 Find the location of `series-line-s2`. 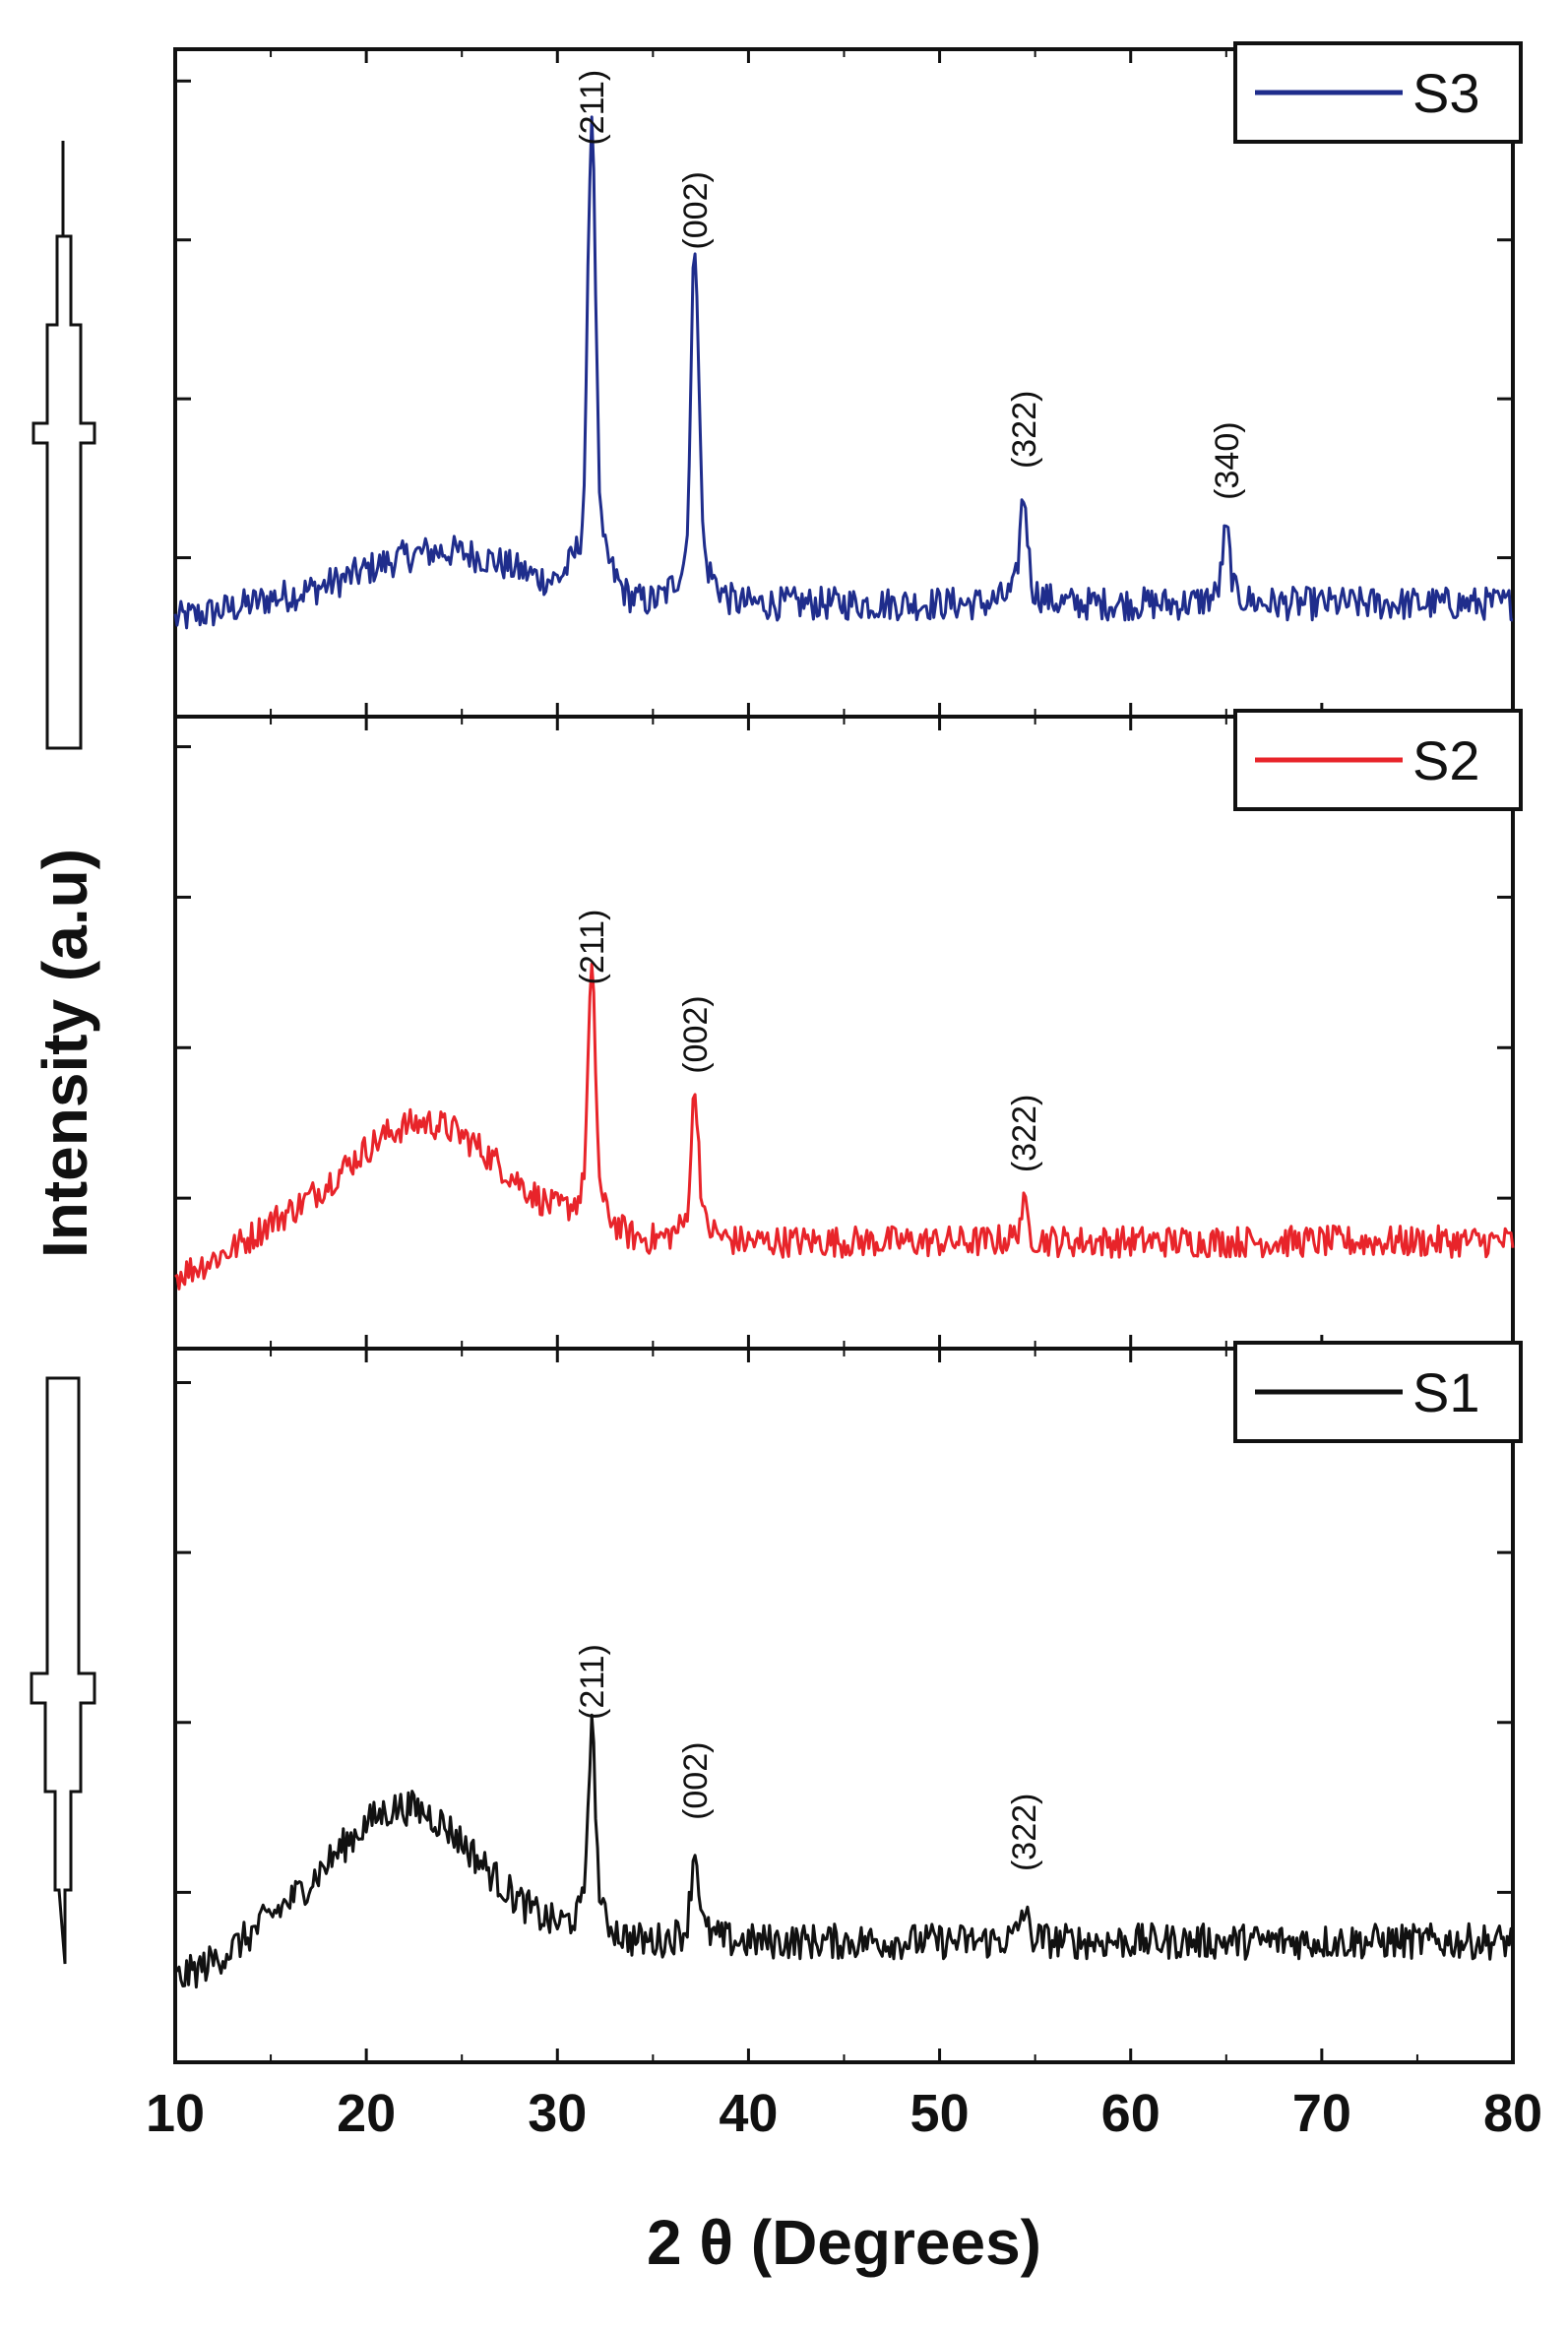

series-line-s2 is located at coordinates (844, 1126).